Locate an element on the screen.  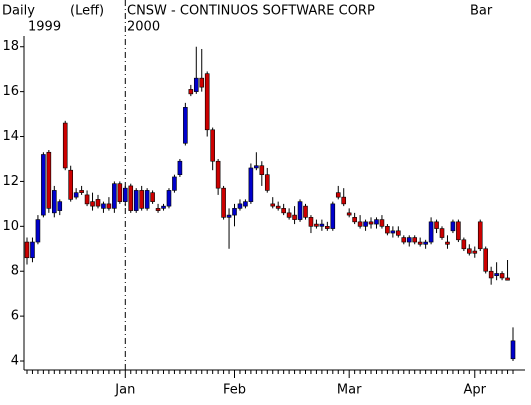
period: Daily is located at coordinates (18, 11).